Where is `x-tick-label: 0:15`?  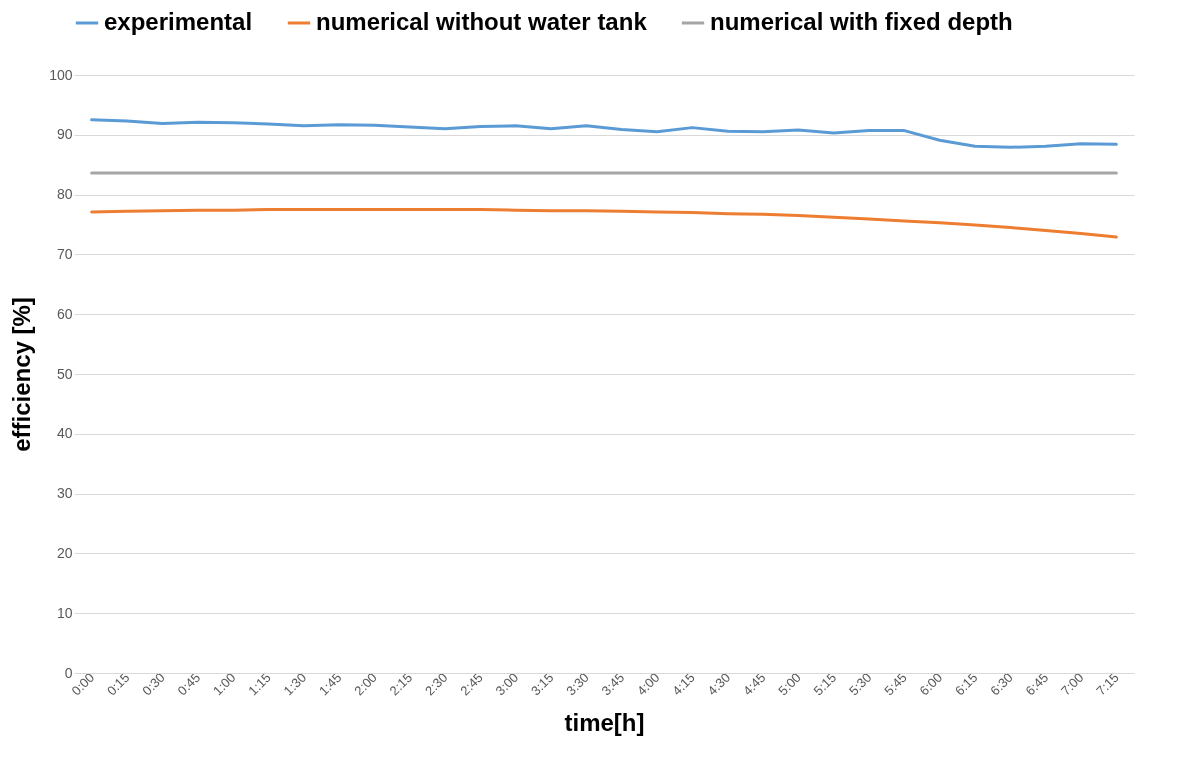
x-tick-label: 0:15 is located at coordinates (118, 684).